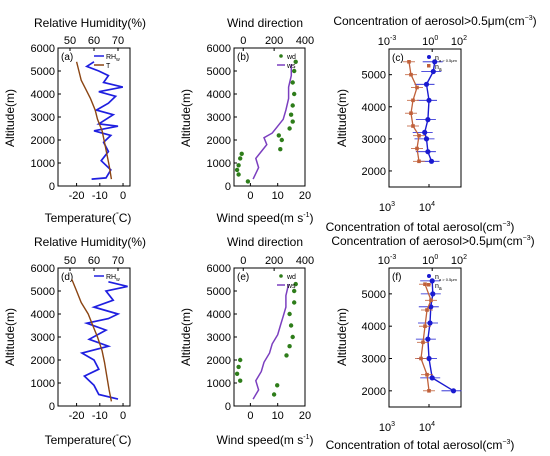  I want to click on y-tick-label-d-4: 4000, so click(43, 315).